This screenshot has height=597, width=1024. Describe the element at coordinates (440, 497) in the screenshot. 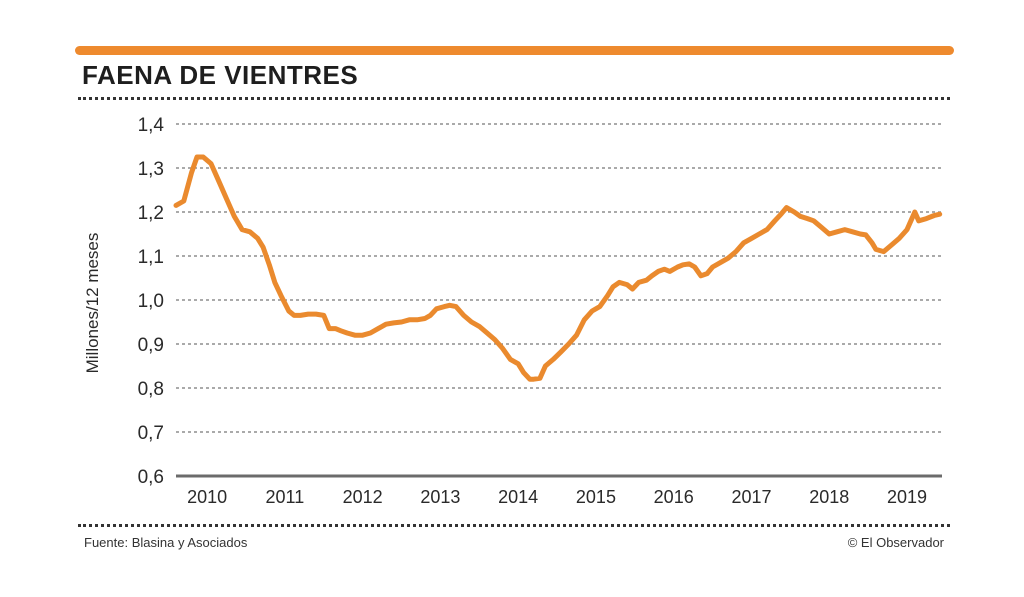

I see `x-tick-label: 2013` at that location.